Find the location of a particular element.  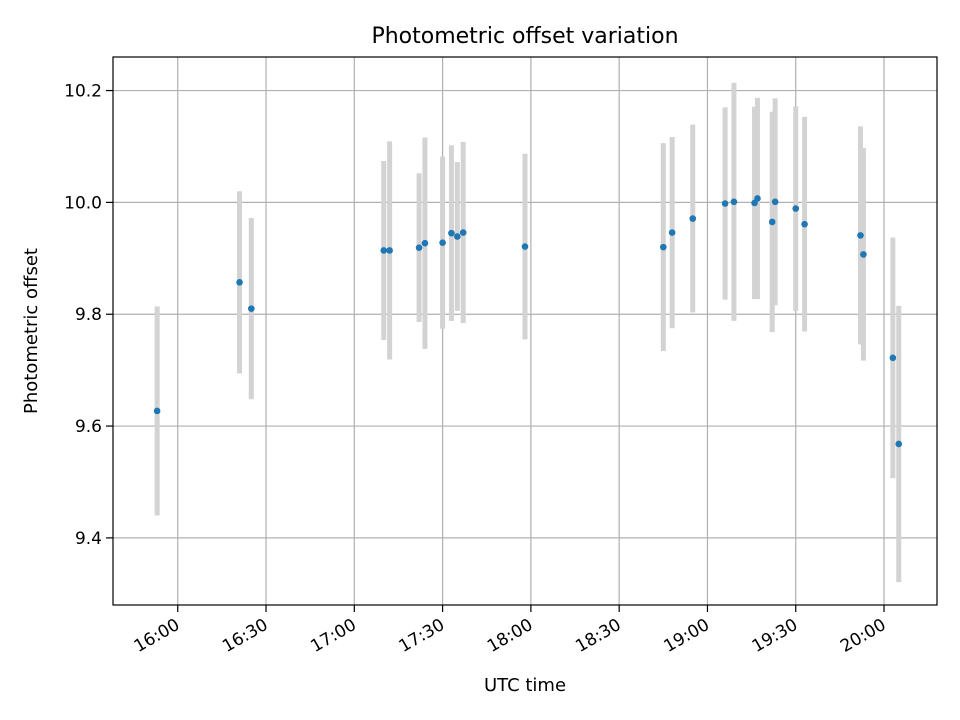

y-tick-label: 9.4 is located at coordinates (88, 539).